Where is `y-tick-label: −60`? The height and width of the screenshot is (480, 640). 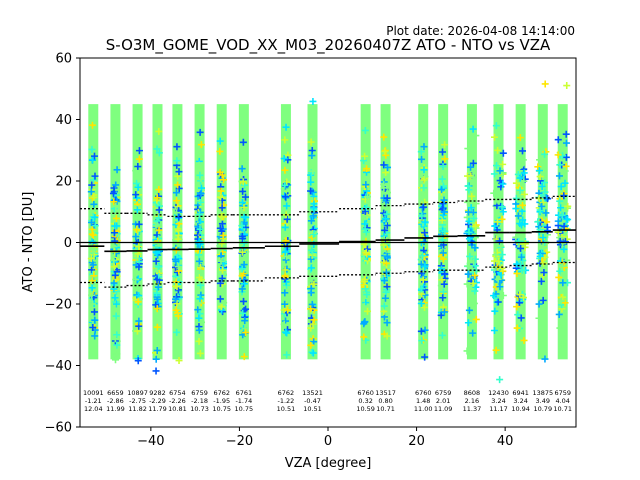
y-tick-label: −60 is located at coordinates (58, 428).